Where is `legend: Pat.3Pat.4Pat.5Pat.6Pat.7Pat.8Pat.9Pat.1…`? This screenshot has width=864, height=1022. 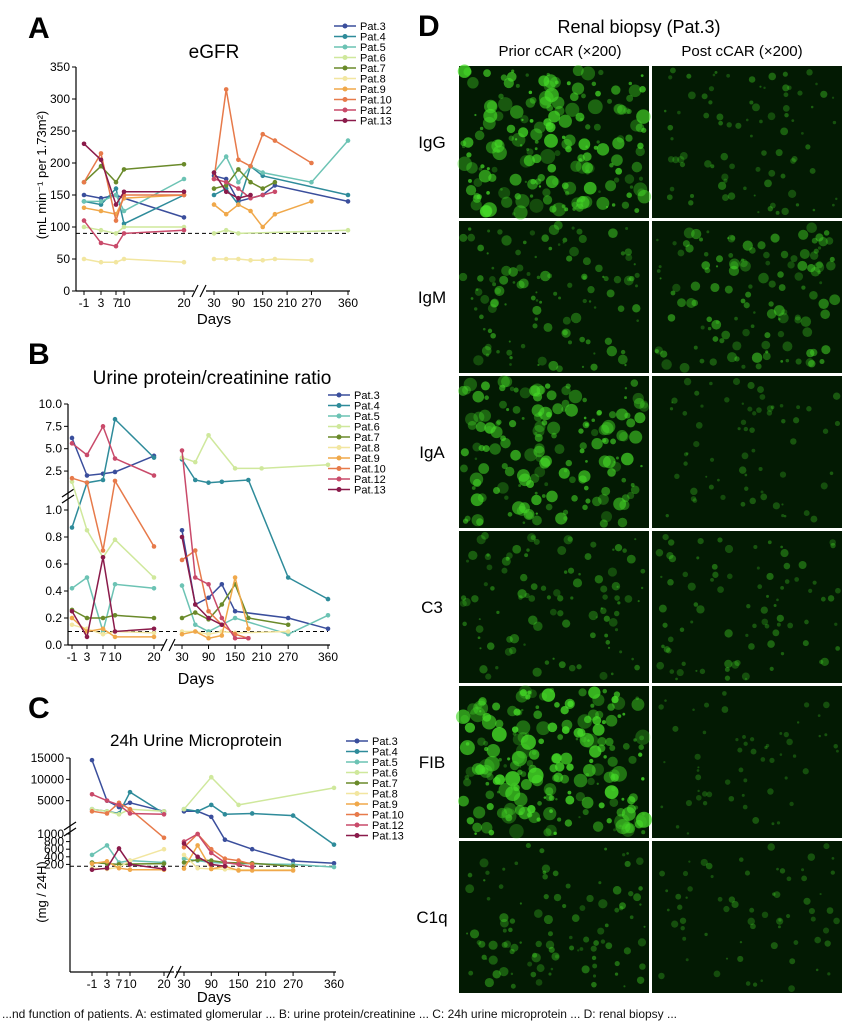 legend: Pat.3Pat.4Pat.5Pat.6Pat.7Pat.8Pat.9Pat.1… is located at coordinates (363, 74).